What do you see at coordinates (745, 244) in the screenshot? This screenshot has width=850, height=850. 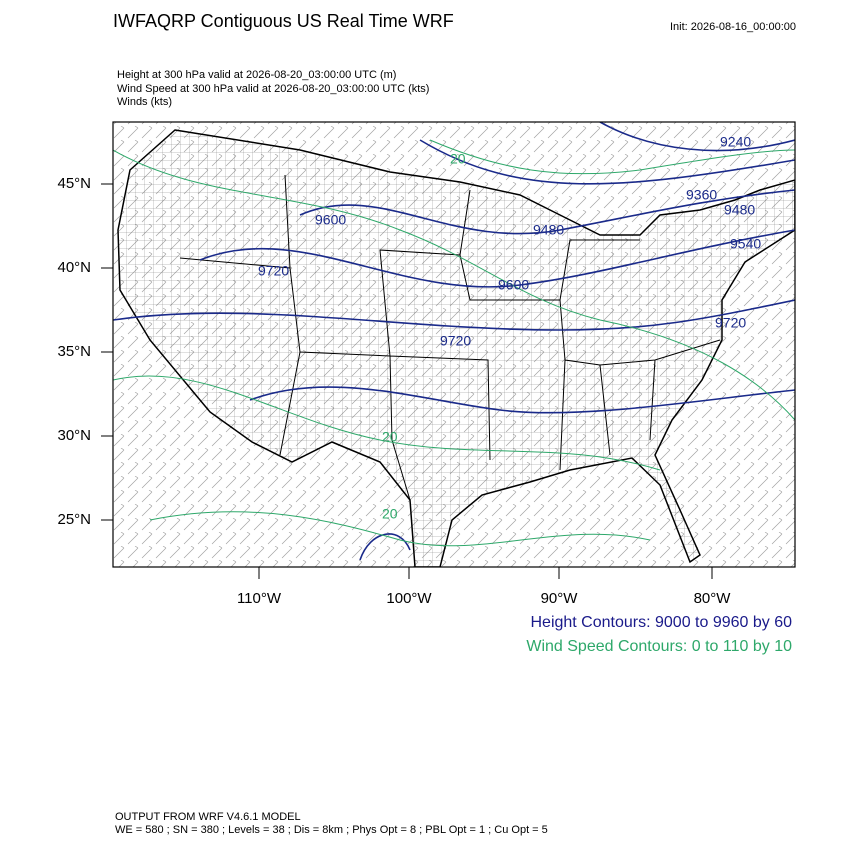 I see `height-contour-label: 9540` at bounding box center [745, 244].